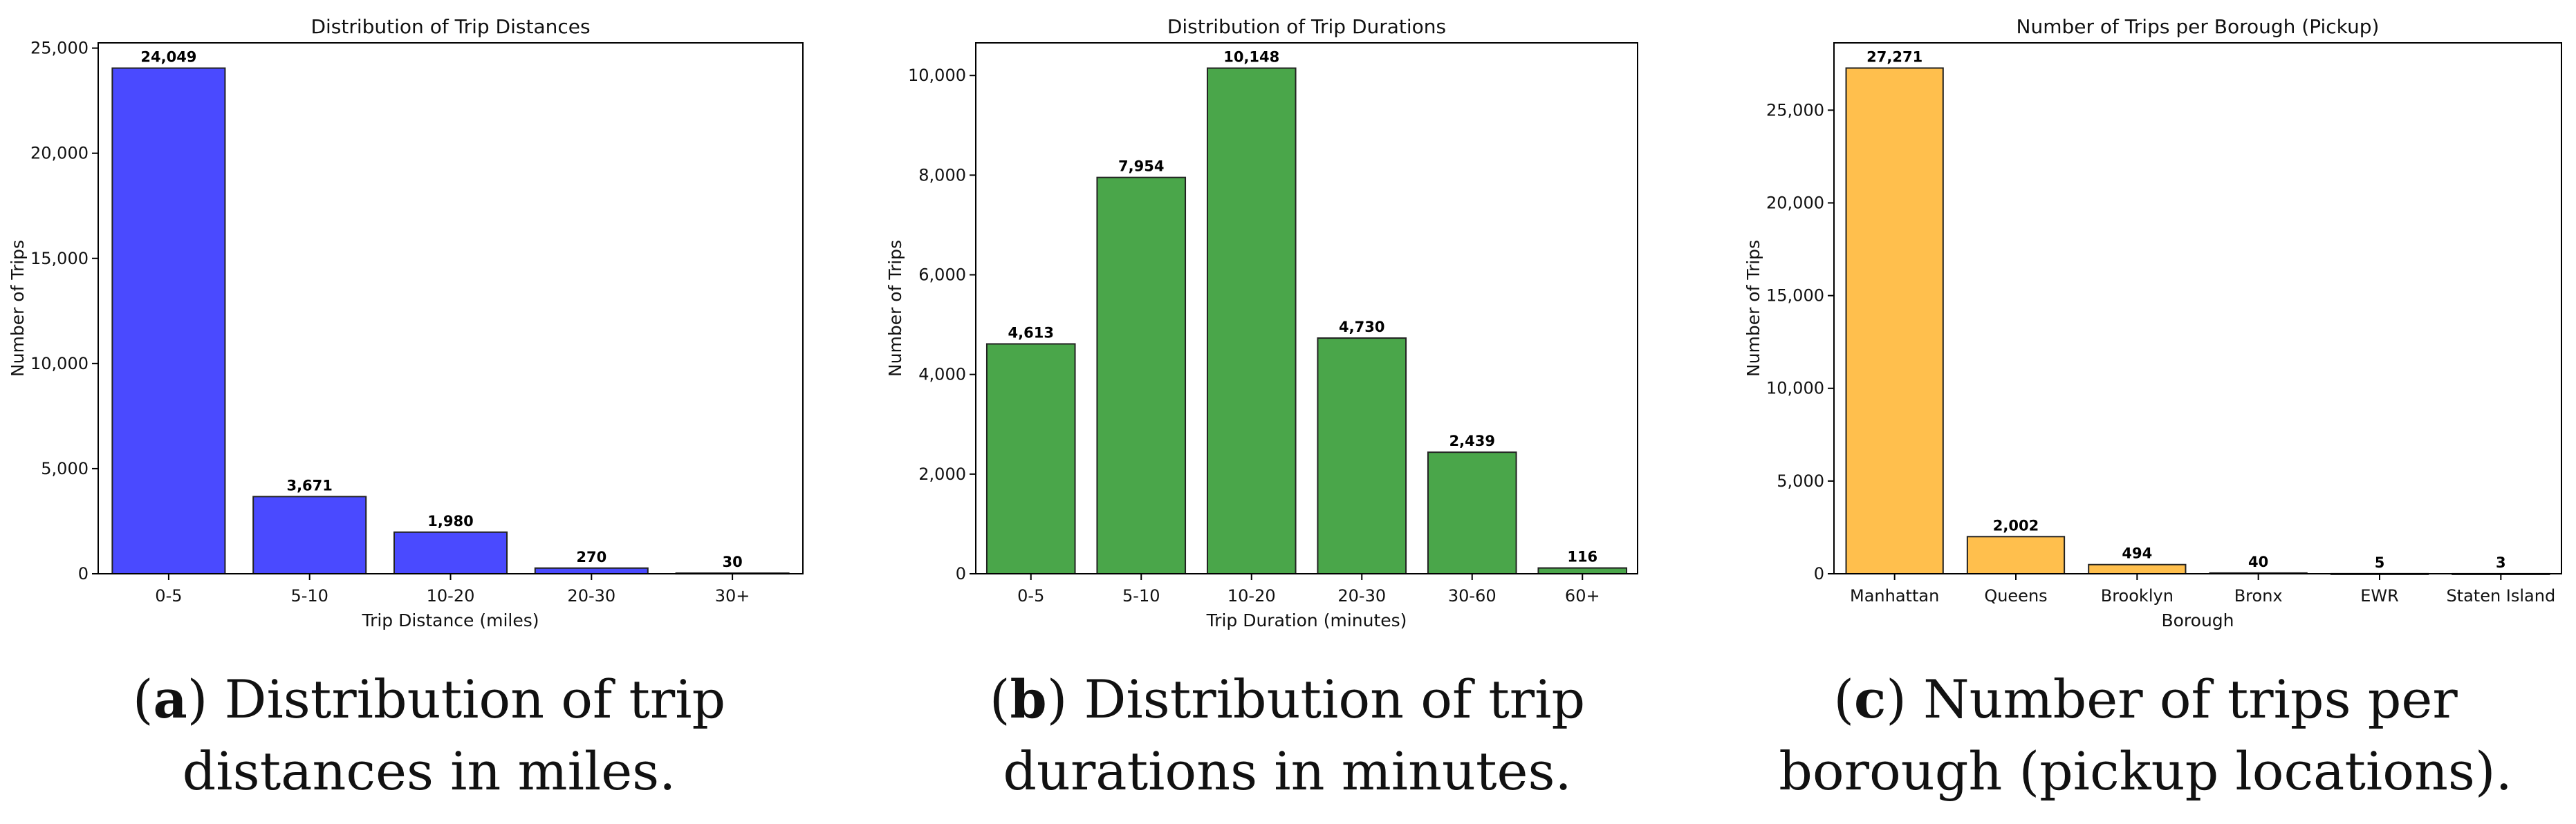 The width and height of the screenshot is (2576, 824). What do you see at coordinates (1306, 620) in the screenshot?
I see `x-axis-label: Trip Duration (minutes)` at bounding box center [1306, 620].